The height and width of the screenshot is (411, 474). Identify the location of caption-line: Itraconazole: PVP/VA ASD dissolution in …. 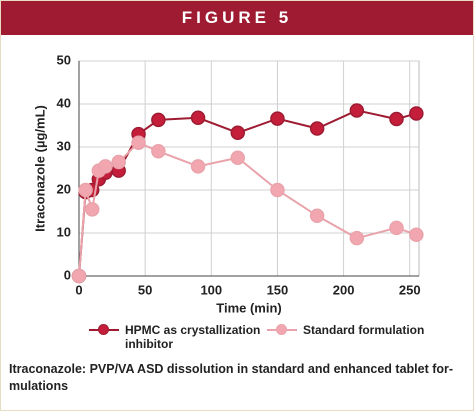
(231, 369).